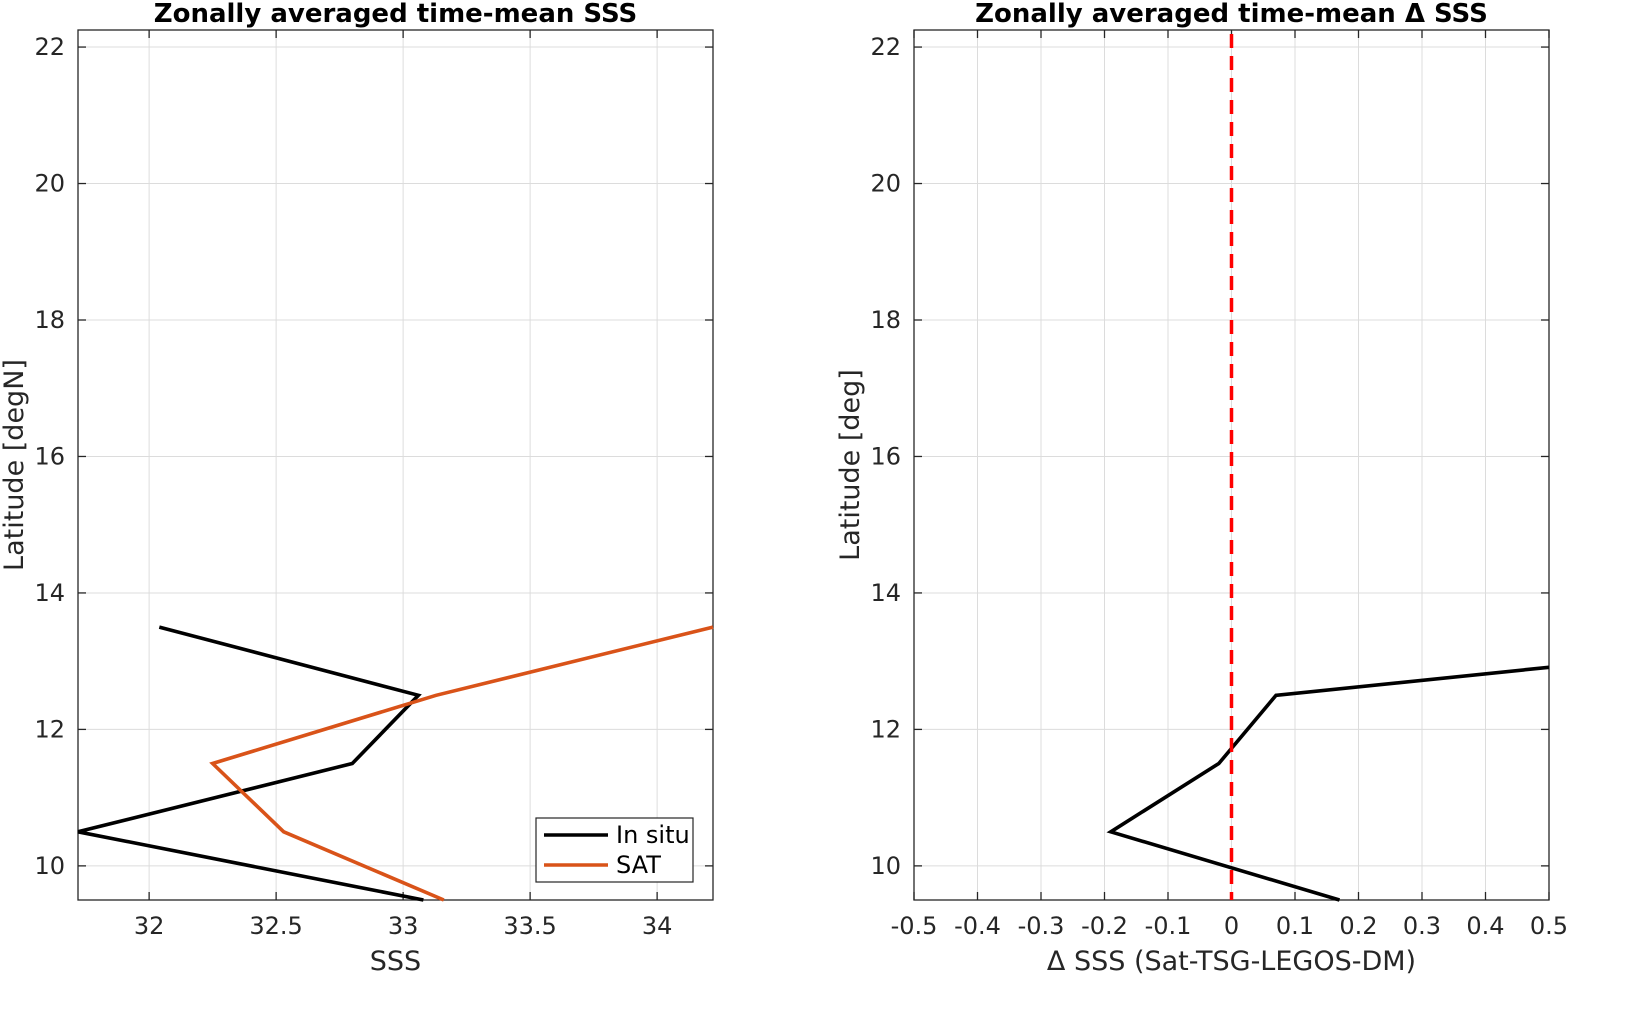 The width and height of the screenshot is (1651, 1025). What do you see at coordinates (653, 835) in the screenshot?
I see `legend-label-in-situ: In situ` at bounding box center [653, 835].